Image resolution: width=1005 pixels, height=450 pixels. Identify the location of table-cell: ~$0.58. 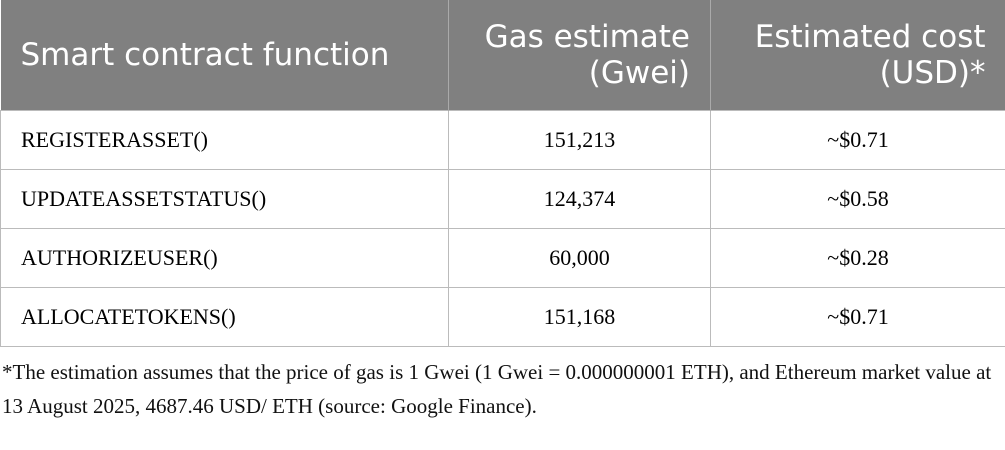
(857, 199).